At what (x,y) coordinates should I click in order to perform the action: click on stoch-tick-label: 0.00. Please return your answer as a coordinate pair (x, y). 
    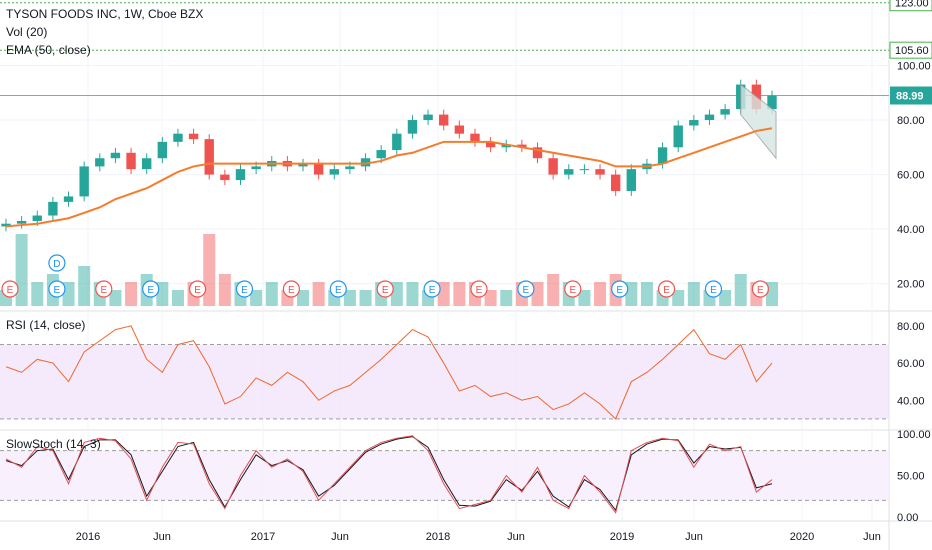
    Looking at the image, I should click on (907, 518).